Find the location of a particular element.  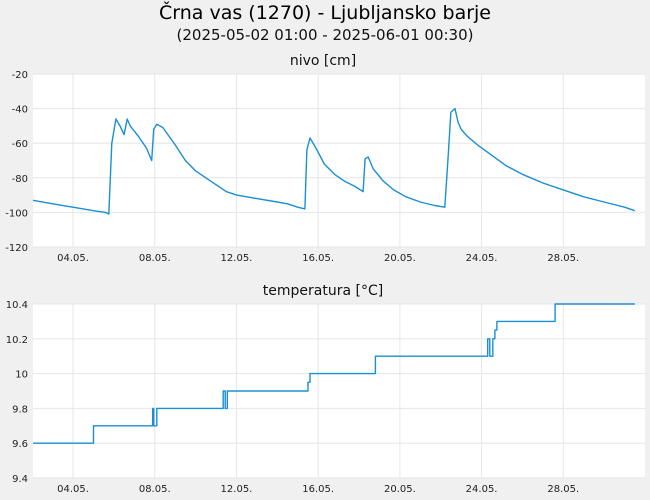

panel-title: nivo [cm] is located at coordinates (323, 61).